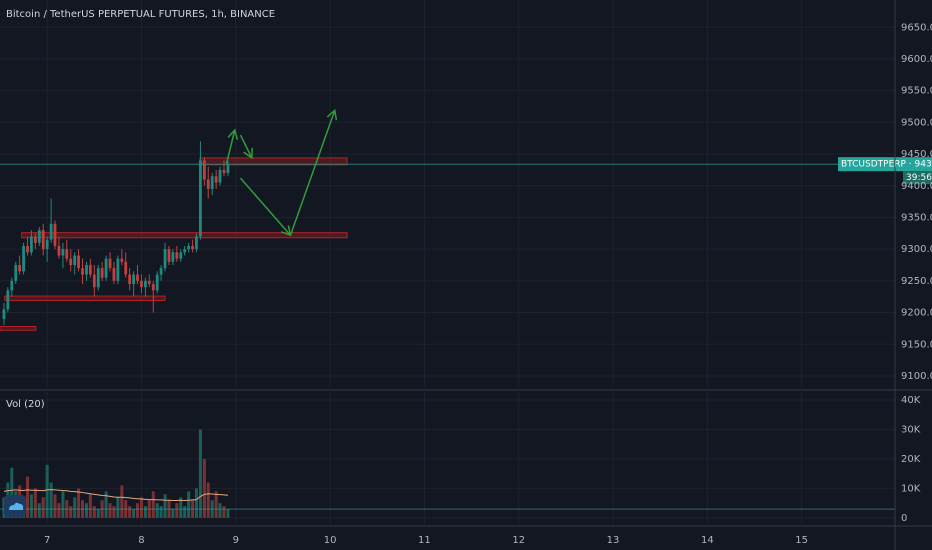 This screenshot has height=550, width=932. Describe the element at coordinates (916, 122) in the screenshot. I see `y-tick-label: 9500.00` at that location.